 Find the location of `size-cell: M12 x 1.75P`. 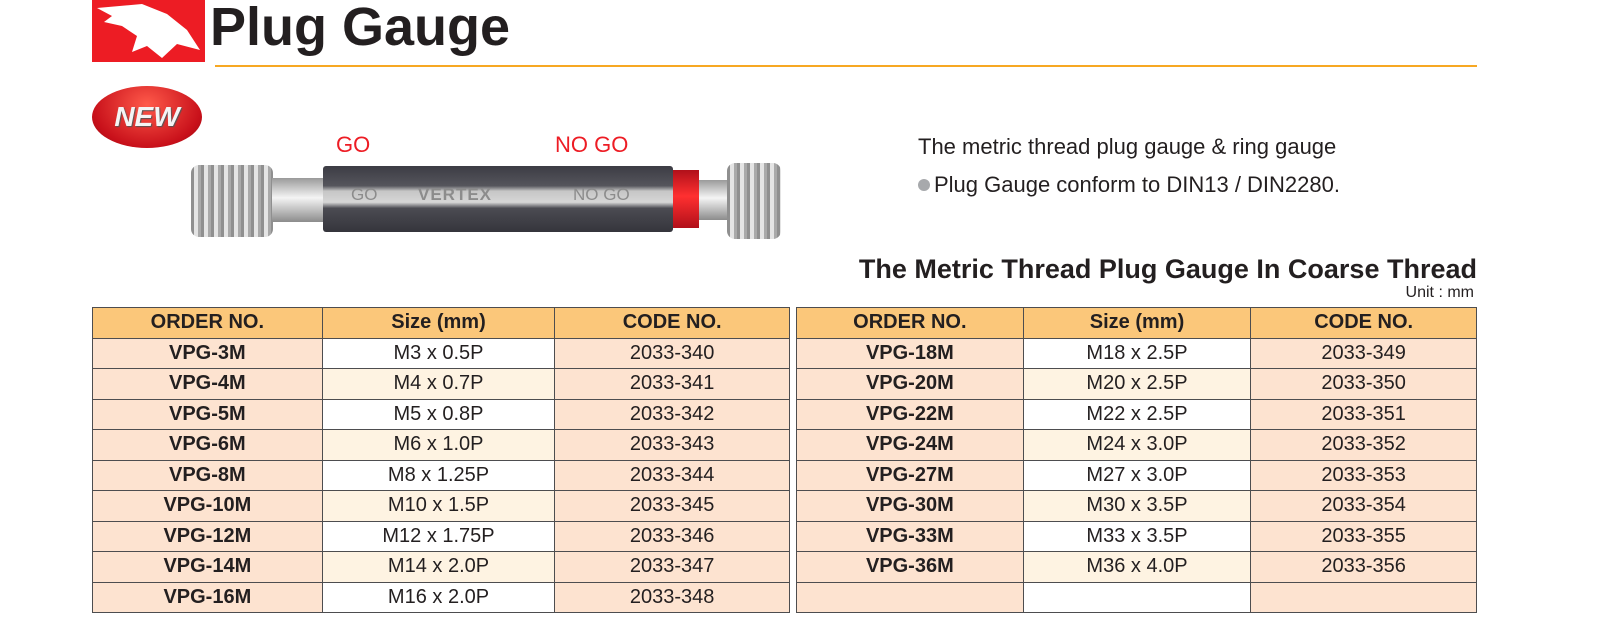

size-cell: M12 x 1.75P is located at coordinates (438, 536).